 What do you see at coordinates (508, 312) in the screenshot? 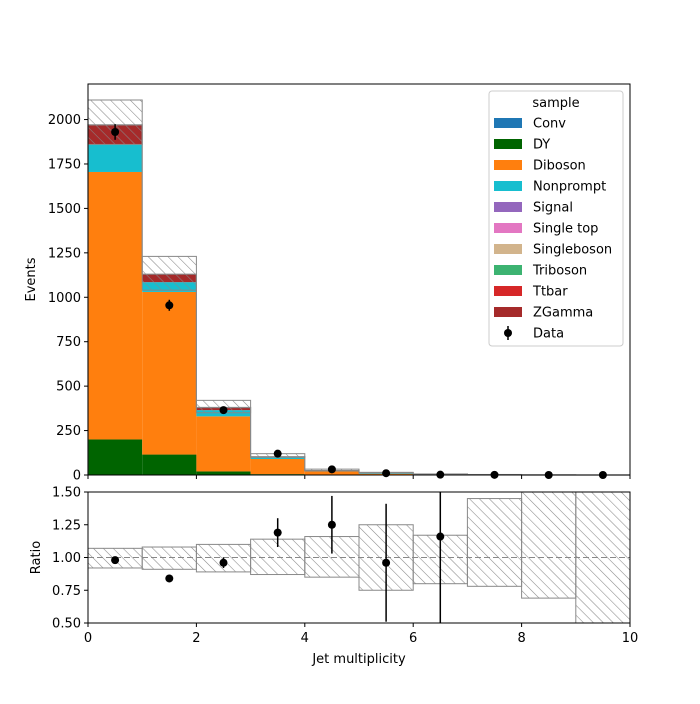
I see `legend-swatch-zgamma` at bounding box center [508, 312].